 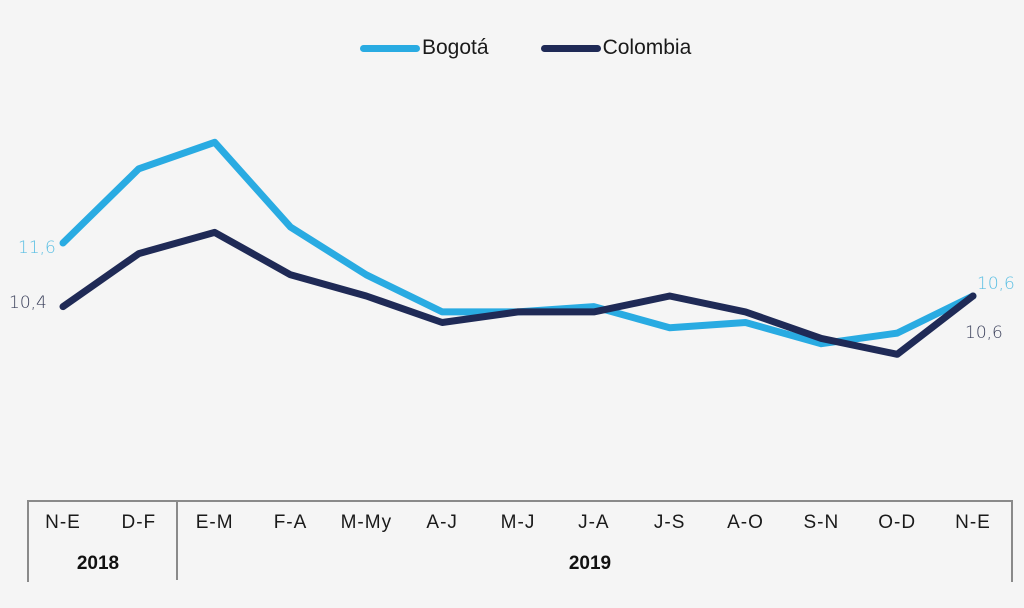 What do you see at coordinates (139, 522) in the screenshot?
I see `x-tick-label: D-F` at bounding box center [139, 522].